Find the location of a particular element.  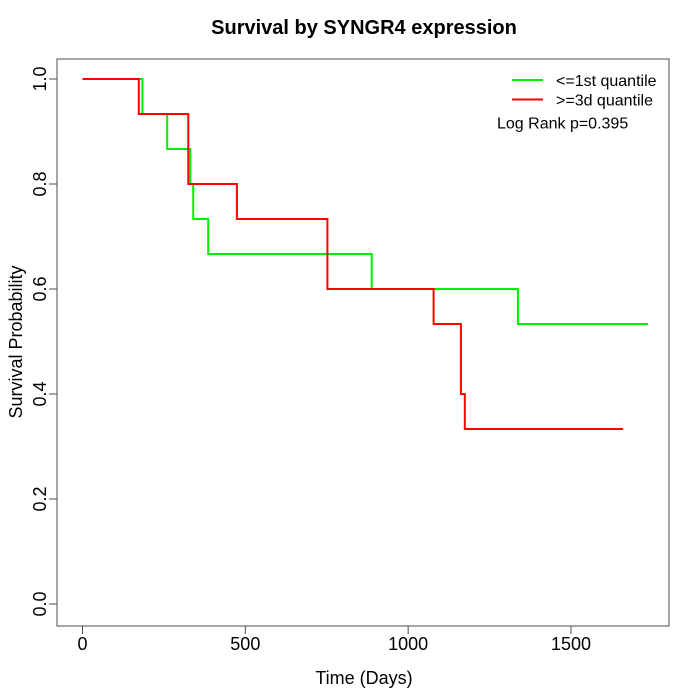

x-tick-label: 0 is located at coordinates (82, 644).